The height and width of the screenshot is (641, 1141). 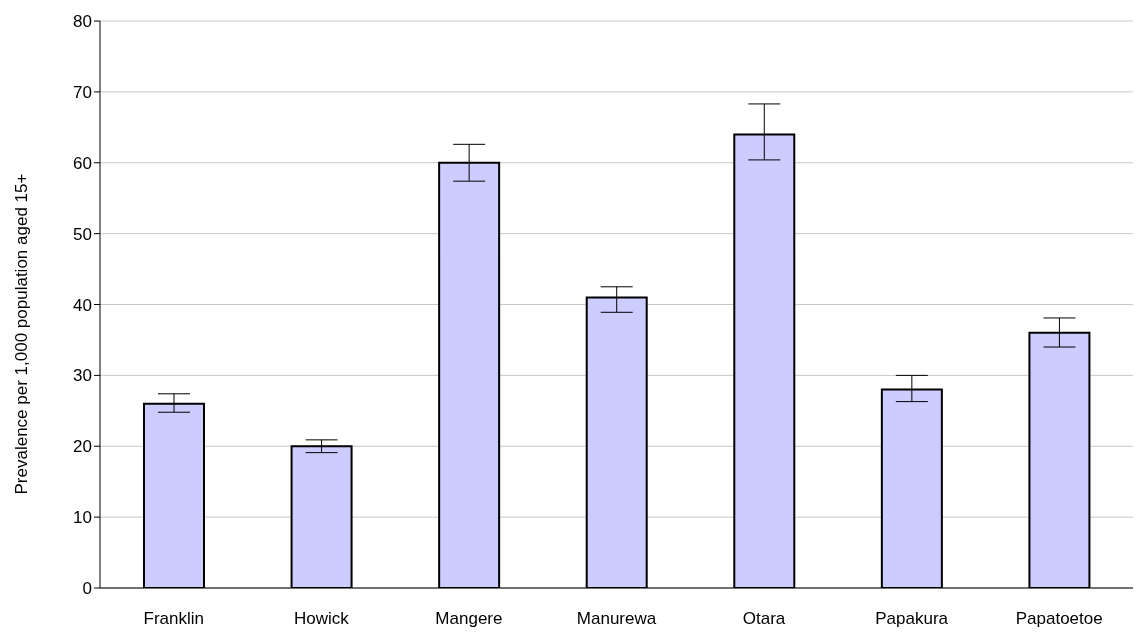 I want to click on y-axis-title: Prevalence per 1,000 population aged 15+, so click(x=22, y=334).